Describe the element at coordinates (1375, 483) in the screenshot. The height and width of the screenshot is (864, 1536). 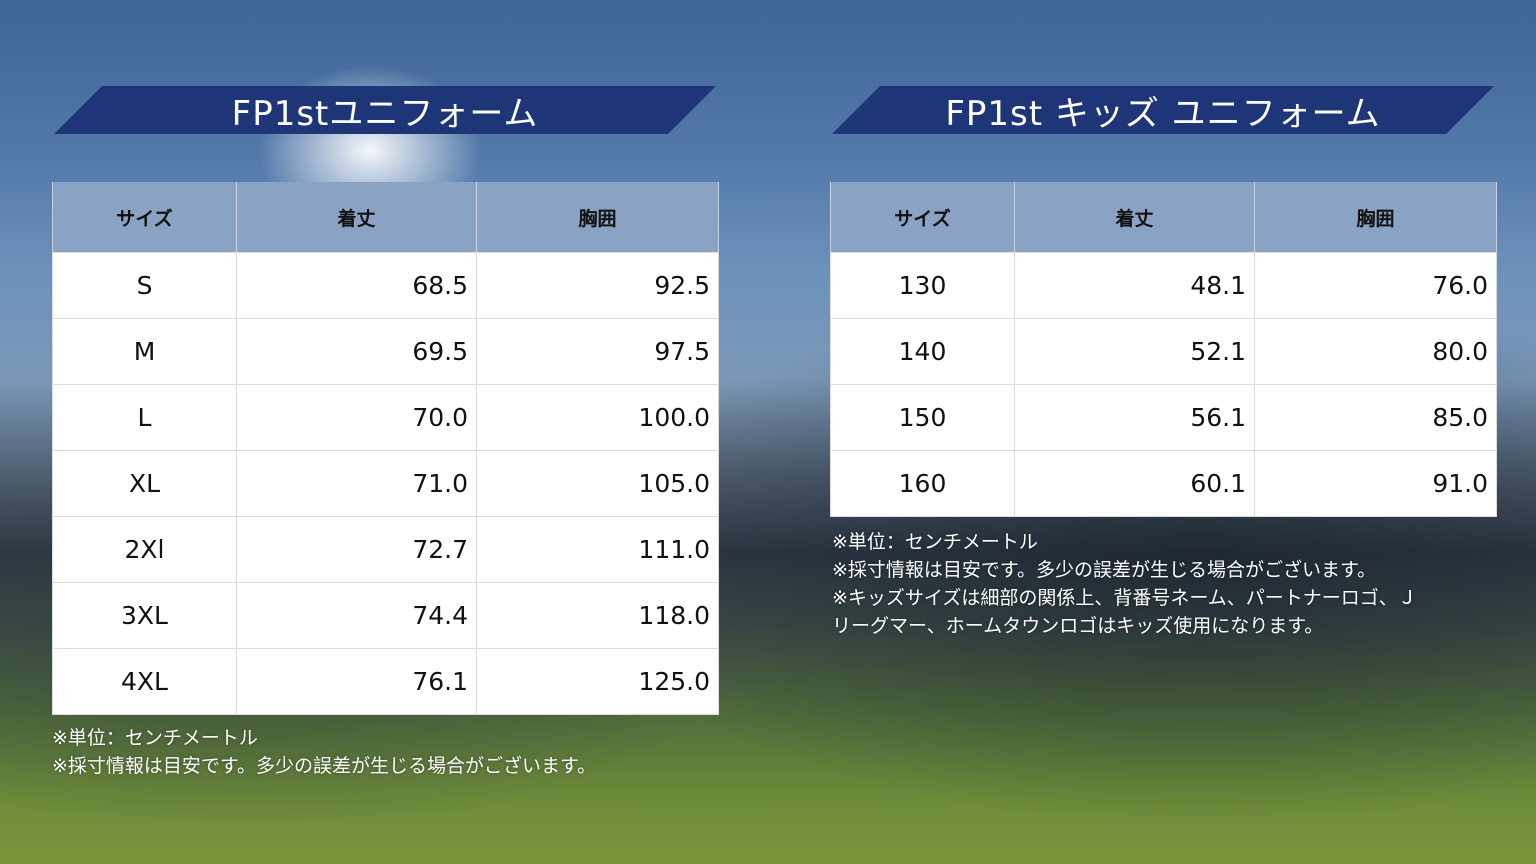
I see `chest-cell: 91.0` at that location.